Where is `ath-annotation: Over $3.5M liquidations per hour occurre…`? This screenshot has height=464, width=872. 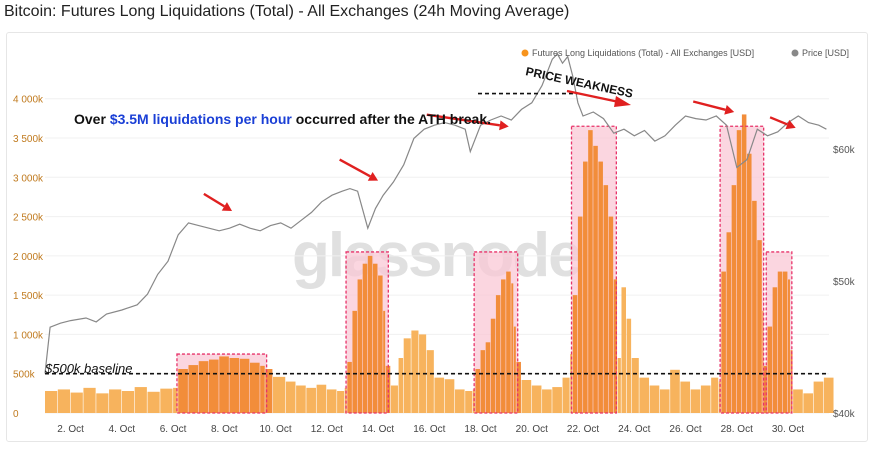
ath-annotation: Over $3.5M liquidations per hour occurre… is located at coordinates (282, 119).